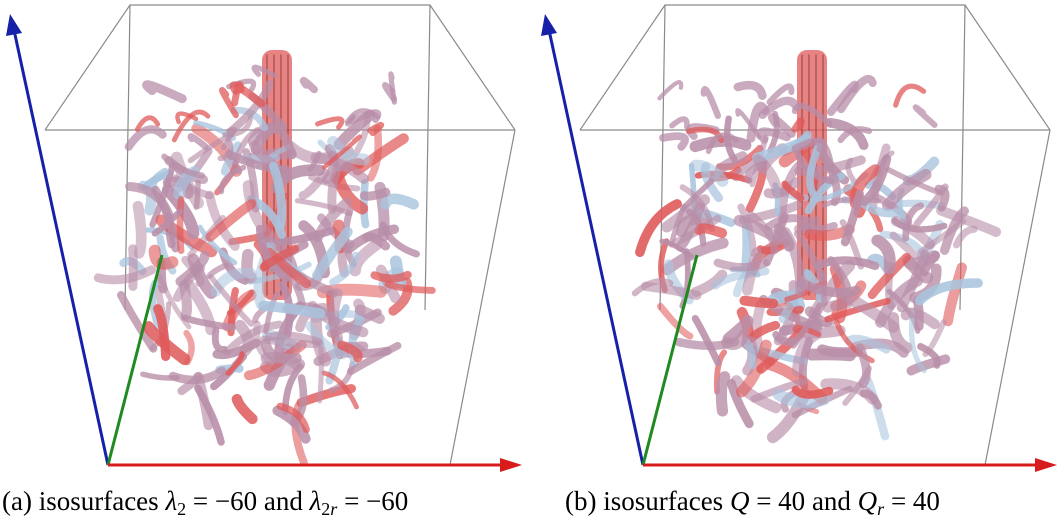 The height and width of the screenshot is (526, 1057). Describe the element at coordinates (511, 465) in the screenshot. I see `x-axis-arrow-a` at that location.